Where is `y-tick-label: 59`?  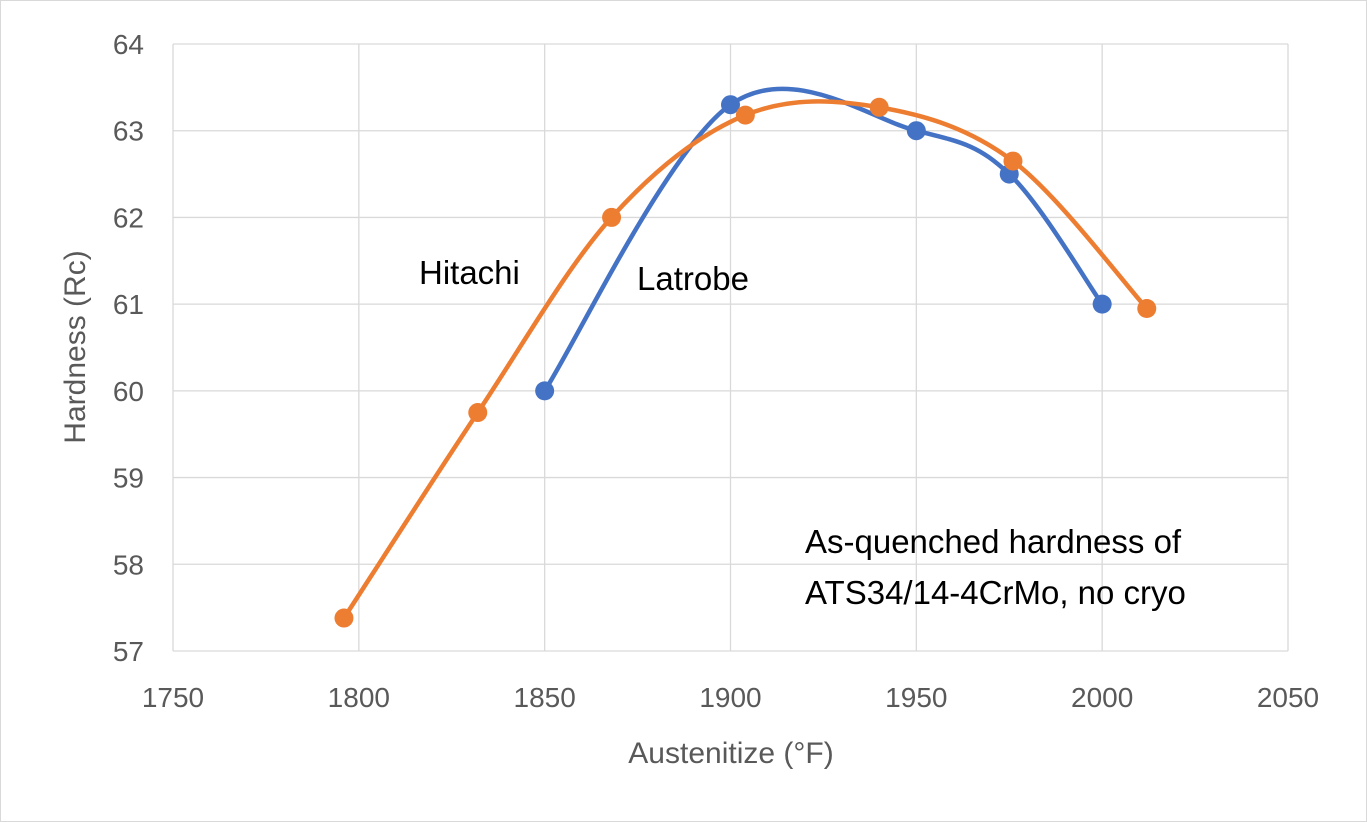 y-tick-label: 59 is located at coordinates (128, 478).